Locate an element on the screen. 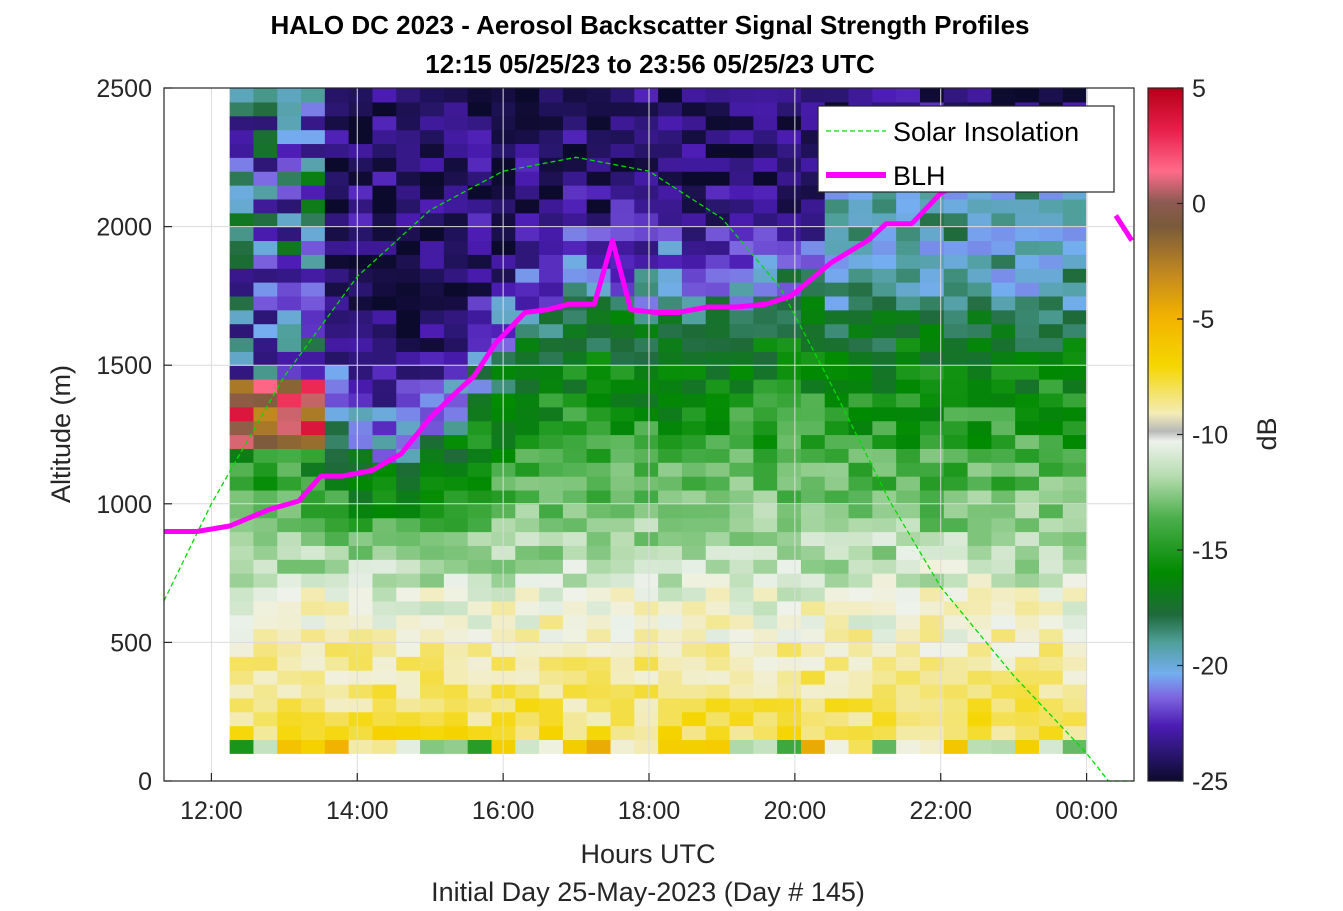 The width and height of the screenshot is (1343, 911). legend: Solar Insolation BLH is located at coordinates (966, 149).